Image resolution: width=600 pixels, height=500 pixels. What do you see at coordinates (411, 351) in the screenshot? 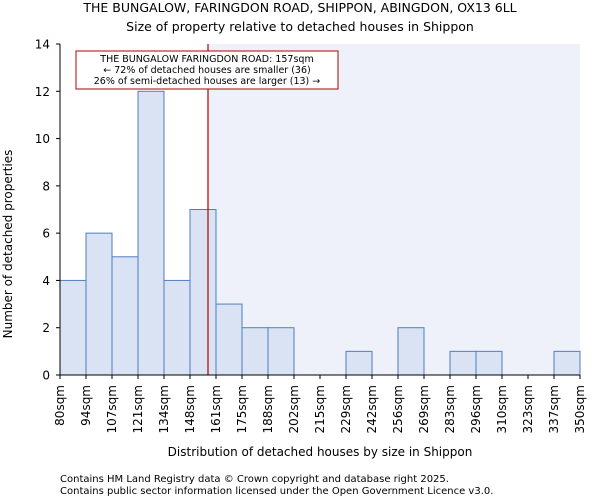
I see `bar-256sqm` at bounding box center [411, 351].